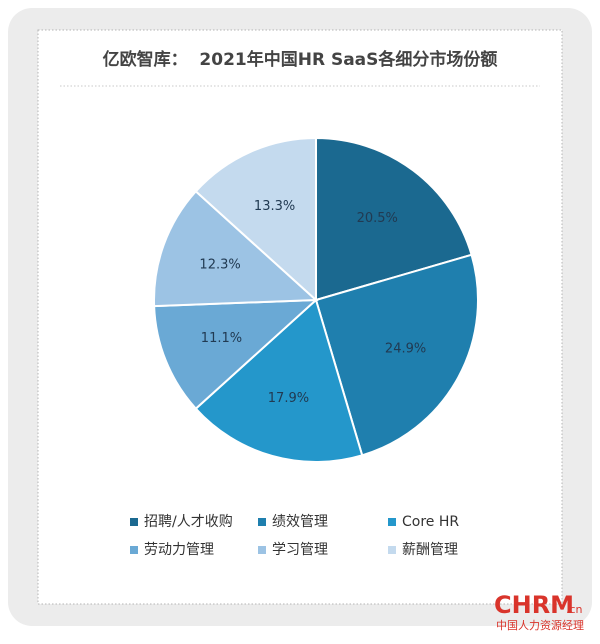 Image resolution: width=600 pixels, height=644 pixels. What do you see at coordinates (430, 522) in the screenshot?
I see `legend-label: Core HR` at bounding box center [430, 522].